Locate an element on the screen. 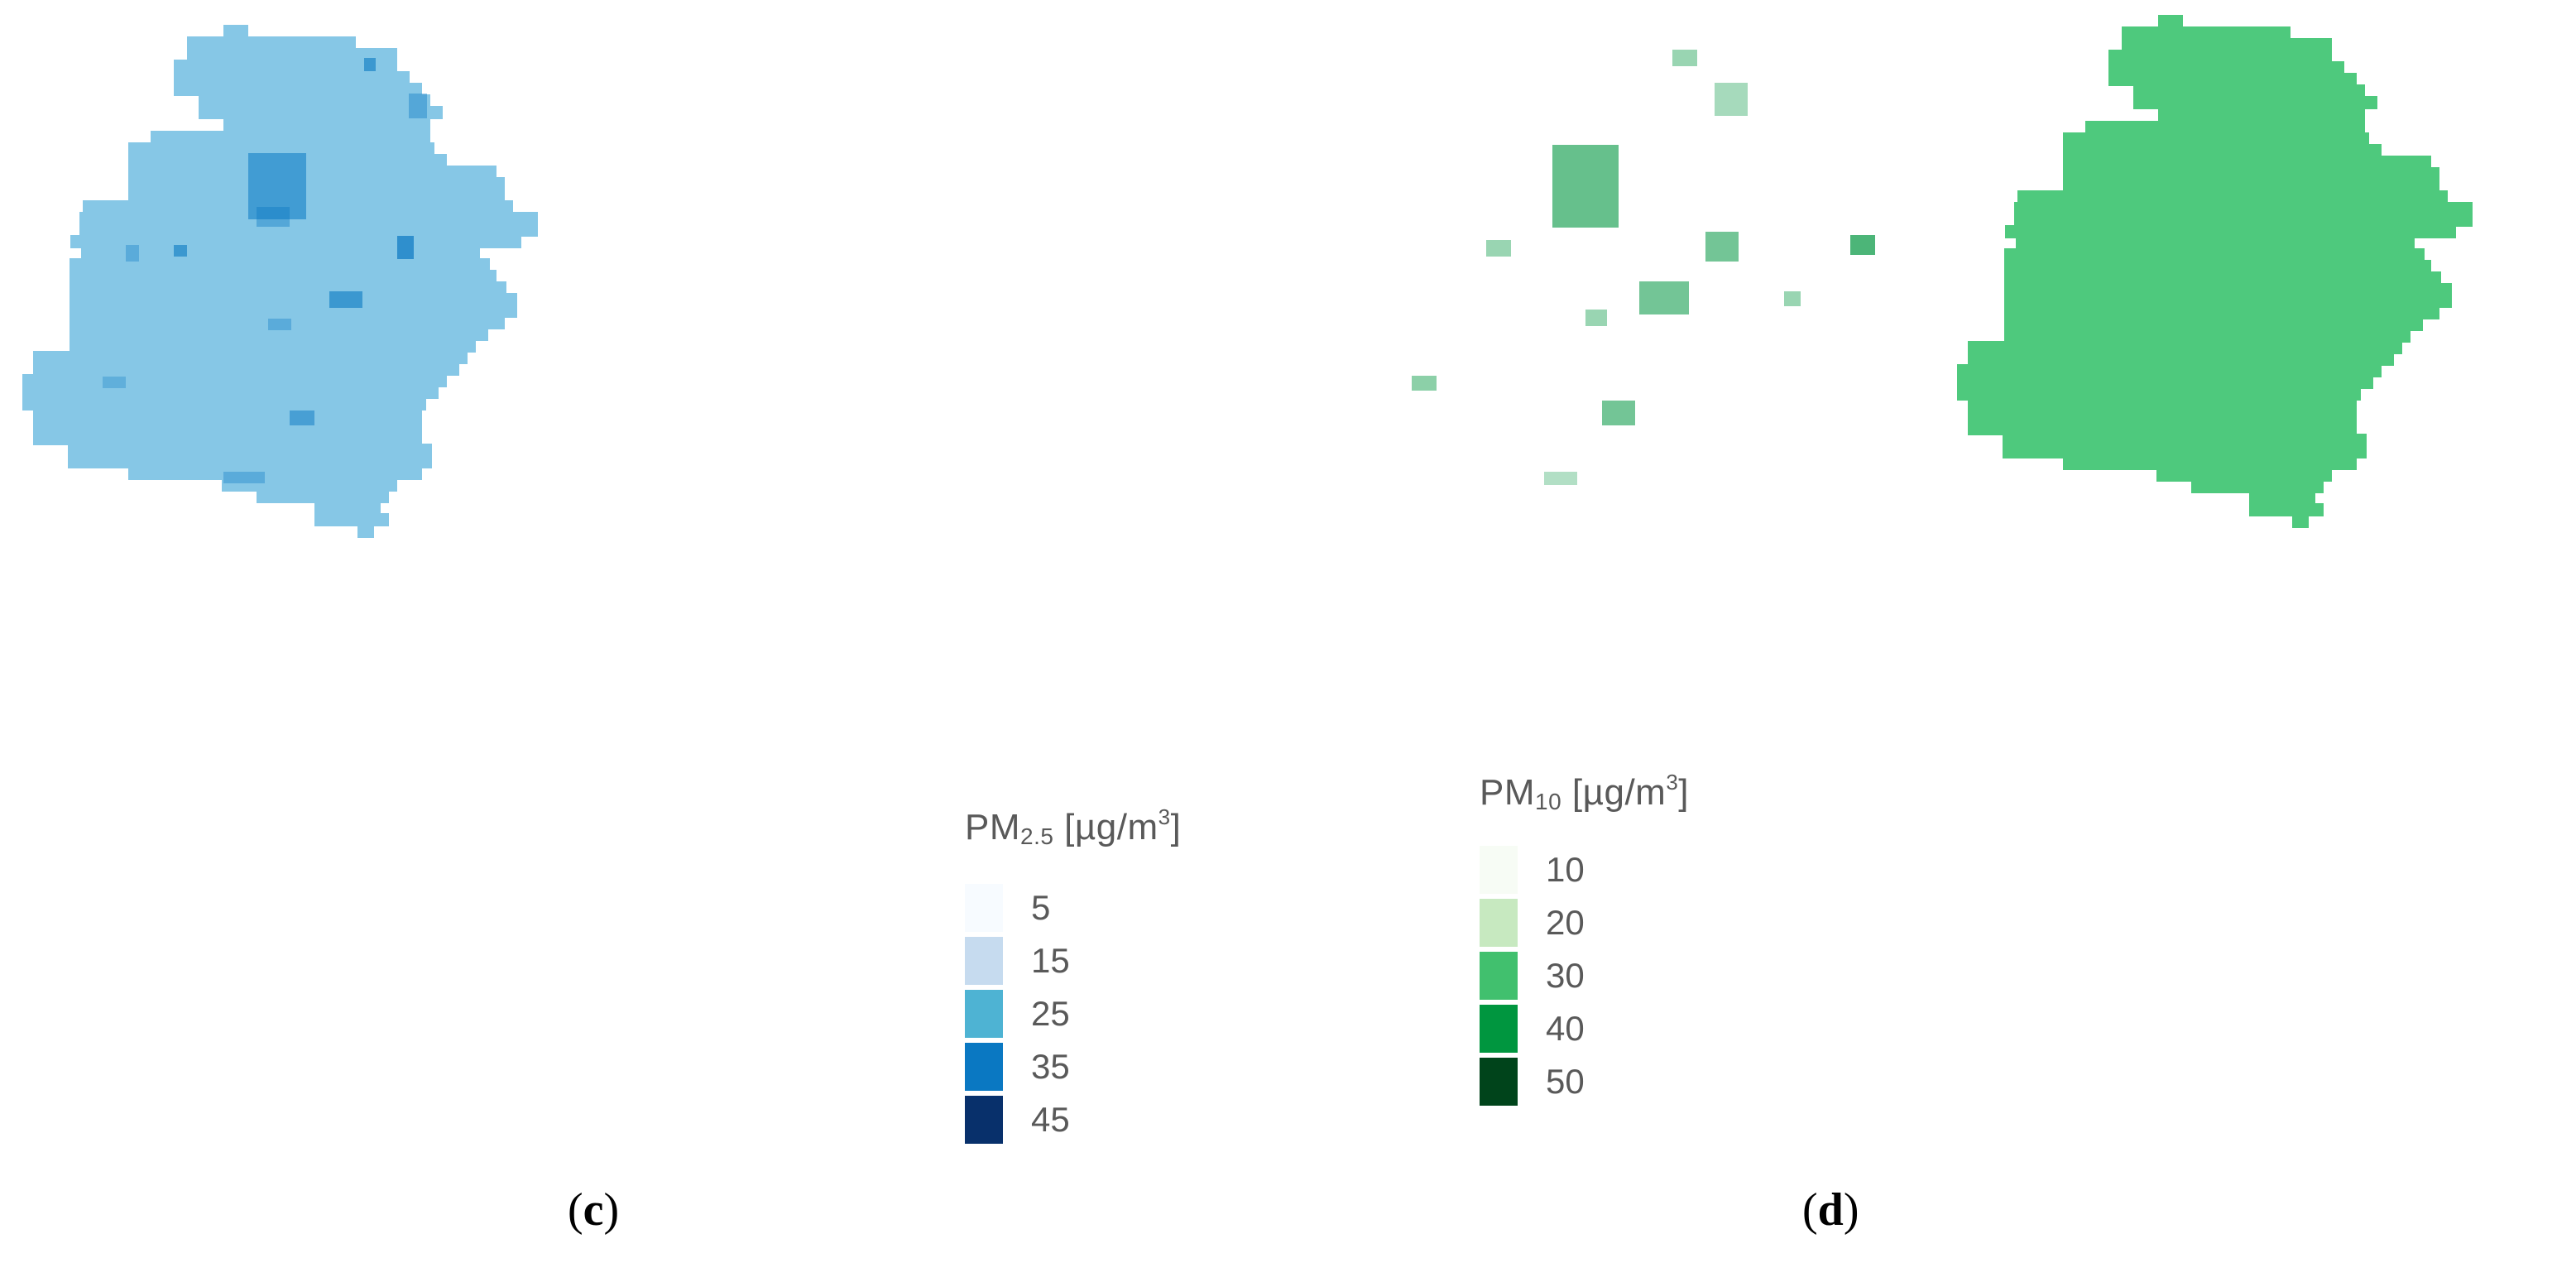  legend-item: 10 is located at coordinates (1585, 869).